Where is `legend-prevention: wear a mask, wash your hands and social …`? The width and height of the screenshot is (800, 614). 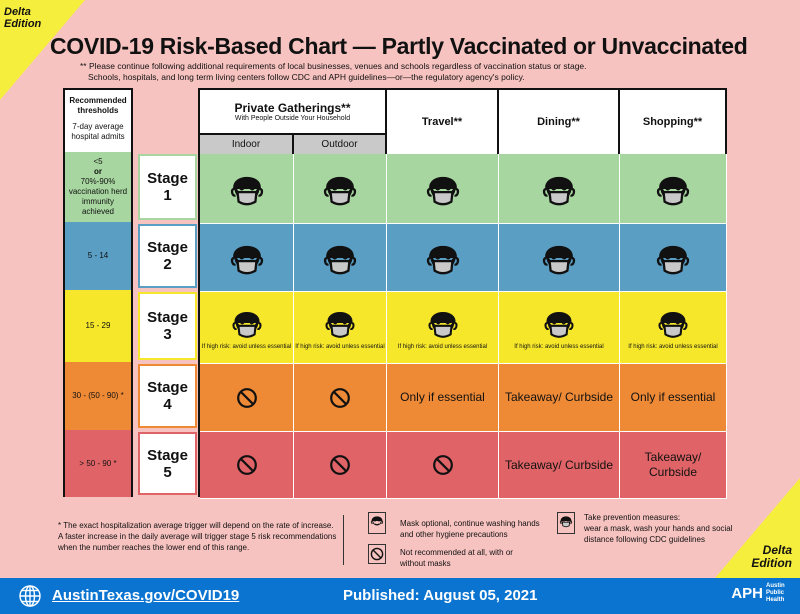
legend-prevention: wear a mask, wash your hands and social … is located at coordinates (658, 534).